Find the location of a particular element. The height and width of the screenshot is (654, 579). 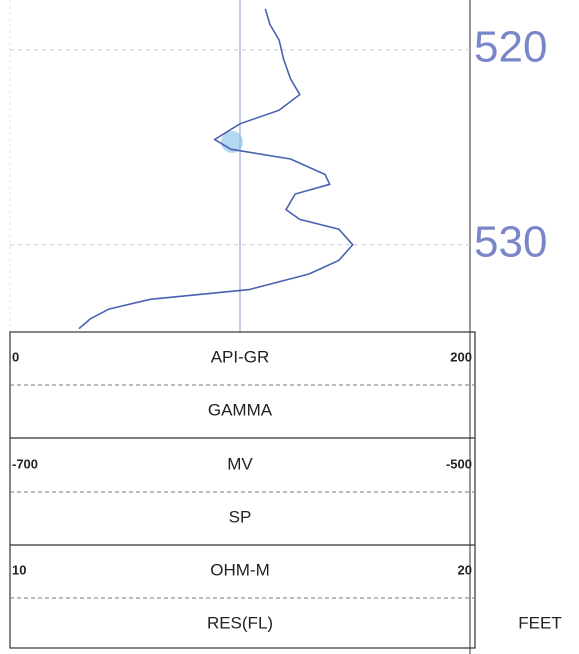

track-name: GAMMA is located at coordinates (240, 409).